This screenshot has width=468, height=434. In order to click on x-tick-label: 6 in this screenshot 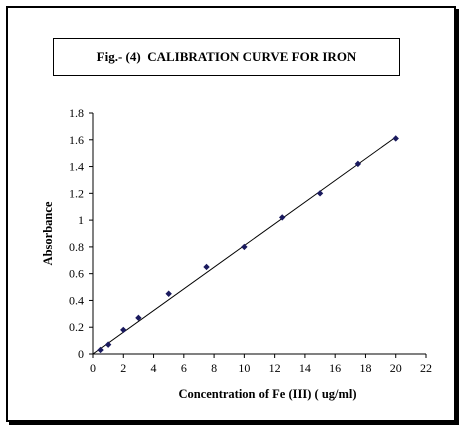, I will do `click(184, 368)`.